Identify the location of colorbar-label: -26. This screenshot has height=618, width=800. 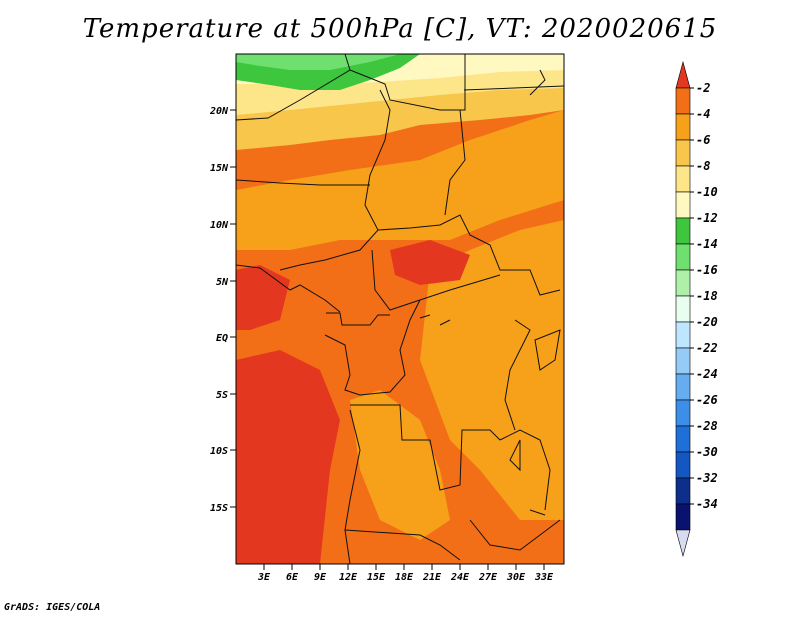
(707, 400).